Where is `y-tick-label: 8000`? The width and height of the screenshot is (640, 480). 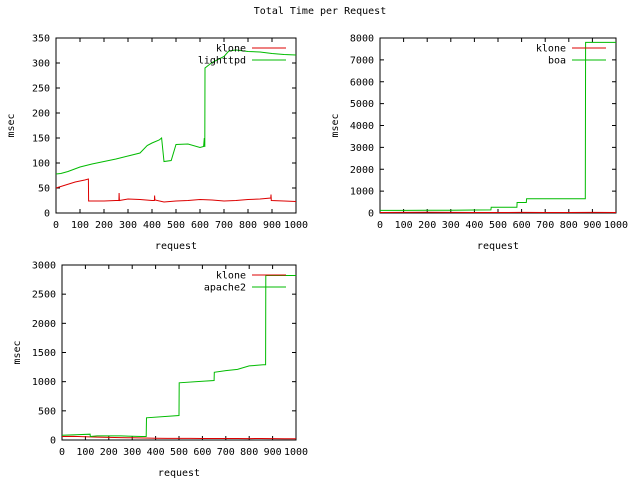 y-tick-label: 8000 is located at coordinates (362, 39).